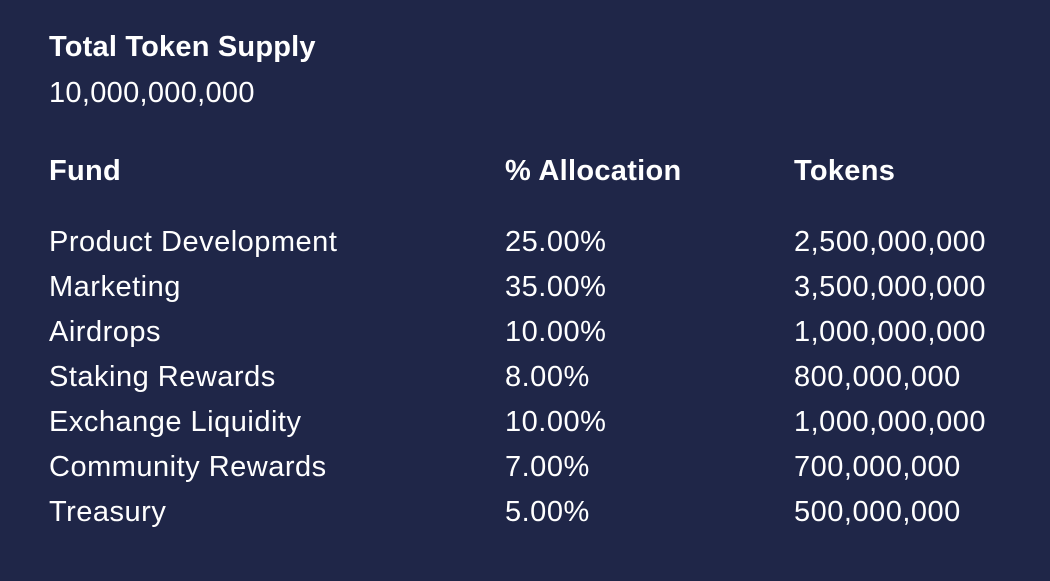 This screenshot has width=1050, height=581. I want to click on table-row: Treasury 5.00% 500,000,000, so click(525, 518).